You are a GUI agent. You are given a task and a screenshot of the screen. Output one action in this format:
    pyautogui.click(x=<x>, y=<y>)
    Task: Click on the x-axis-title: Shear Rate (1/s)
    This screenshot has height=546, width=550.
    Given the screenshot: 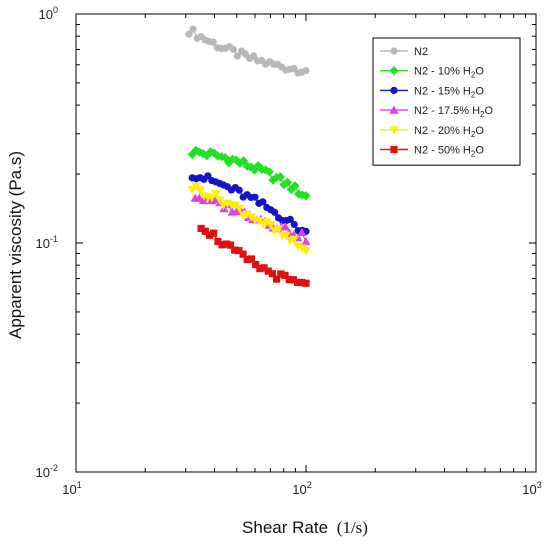 What is the action you would take?
    pyautogui.click(x=305, y=527)
    